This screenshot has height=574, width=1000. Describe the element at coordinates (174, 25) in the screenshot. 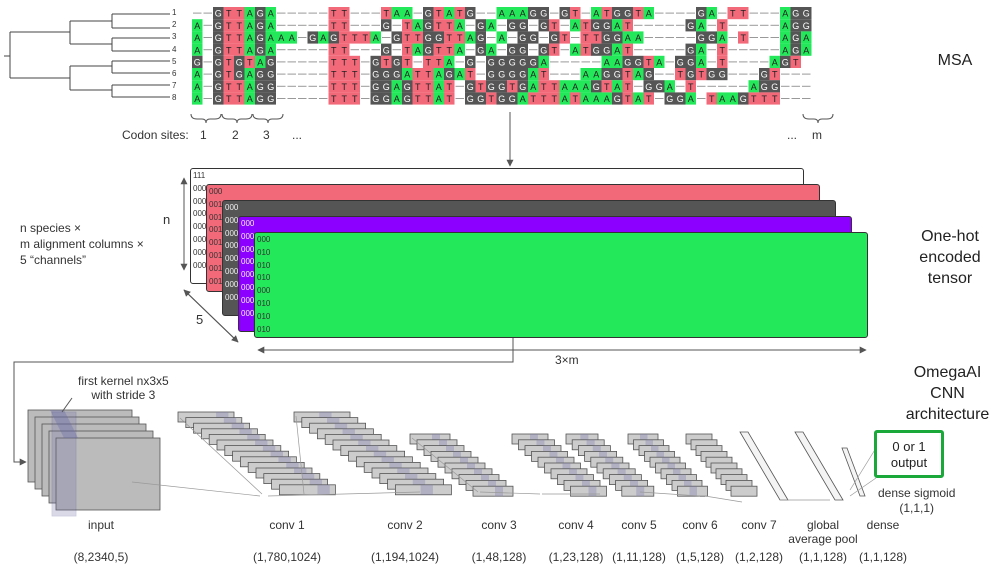

I see `msa-row-number: 2` at that location.